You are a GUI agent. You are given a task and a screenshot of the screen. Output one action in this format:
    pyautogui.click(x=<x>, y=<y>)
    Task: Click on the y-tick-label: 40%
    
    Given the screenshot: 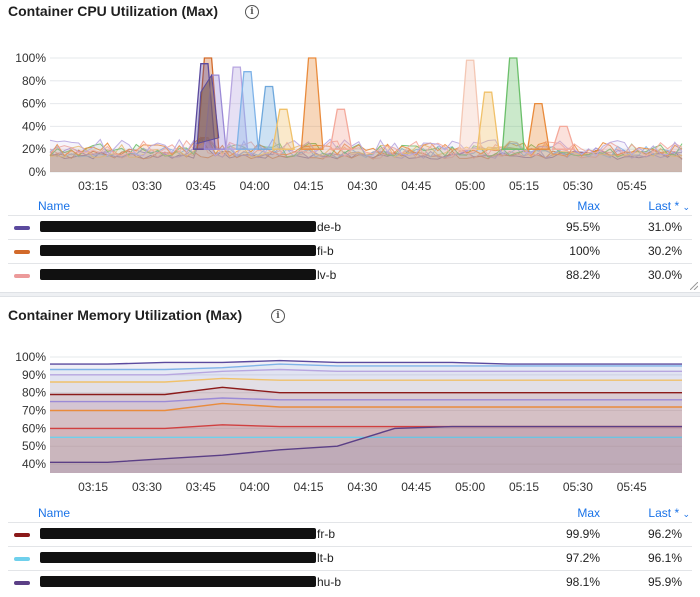 What is the action you would take?
    pyautogui.click(x=34, y=464)
    